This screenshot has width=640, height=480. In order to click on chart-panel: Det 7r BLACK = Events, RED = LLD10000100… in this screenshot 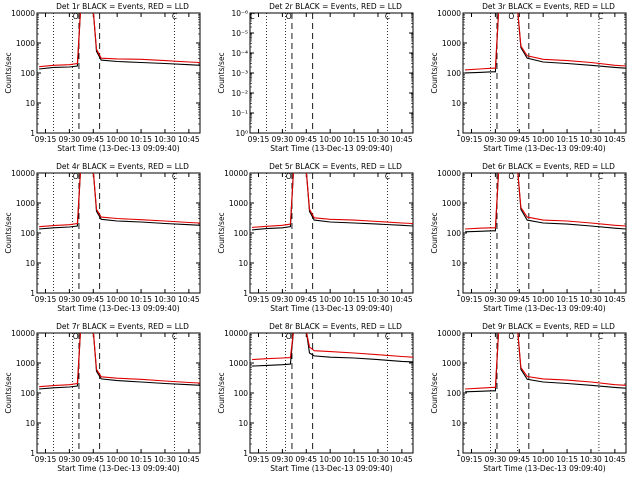, I will do `click(102, 397)`.